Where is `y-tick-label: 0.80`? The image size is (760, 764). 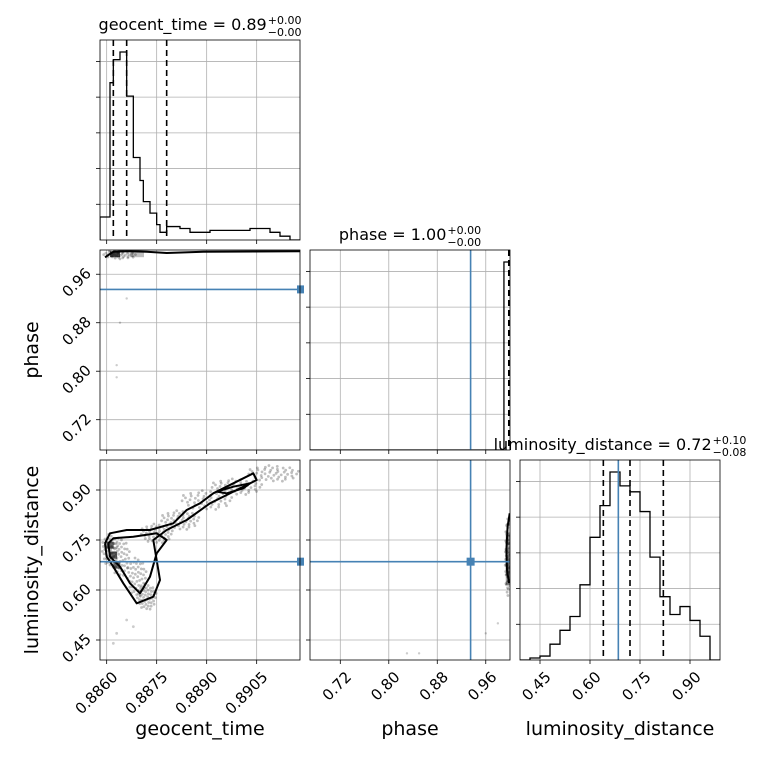 y-tick-label: 0.80 is located at coordinates (76, 379).